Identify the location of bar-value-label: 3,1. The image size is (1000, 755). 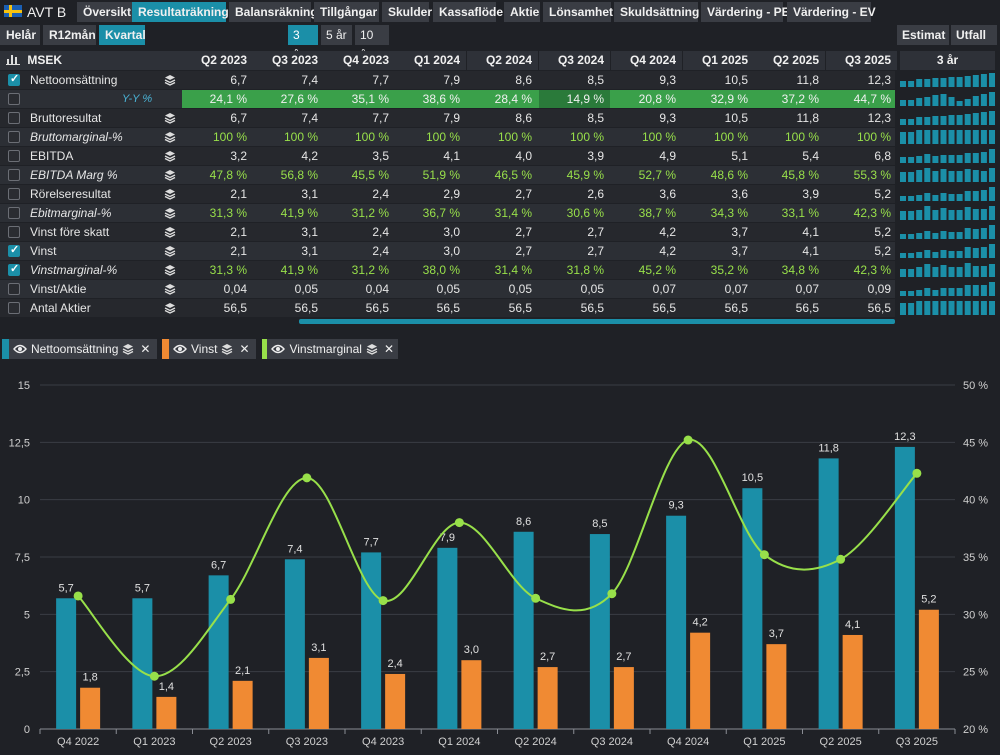
(318, 648).